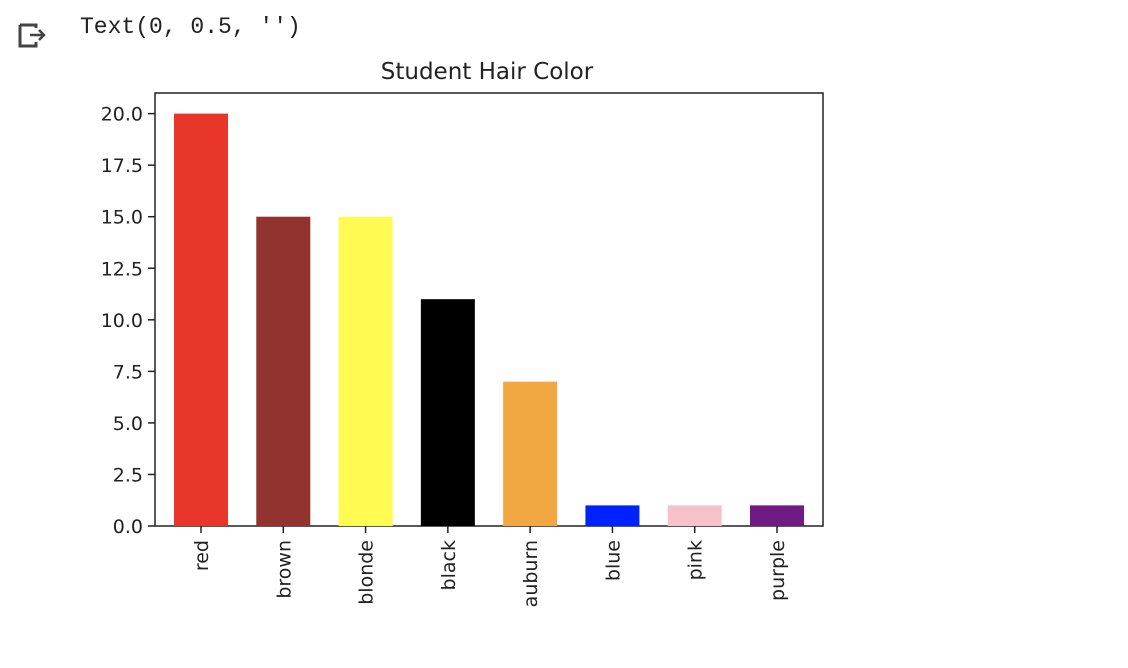 The width and height of the screenshot is (1128, 668). Describe the element at coordinates (122, 321) in the screenshot. I see `y-tick-label: 10.0` at that location.